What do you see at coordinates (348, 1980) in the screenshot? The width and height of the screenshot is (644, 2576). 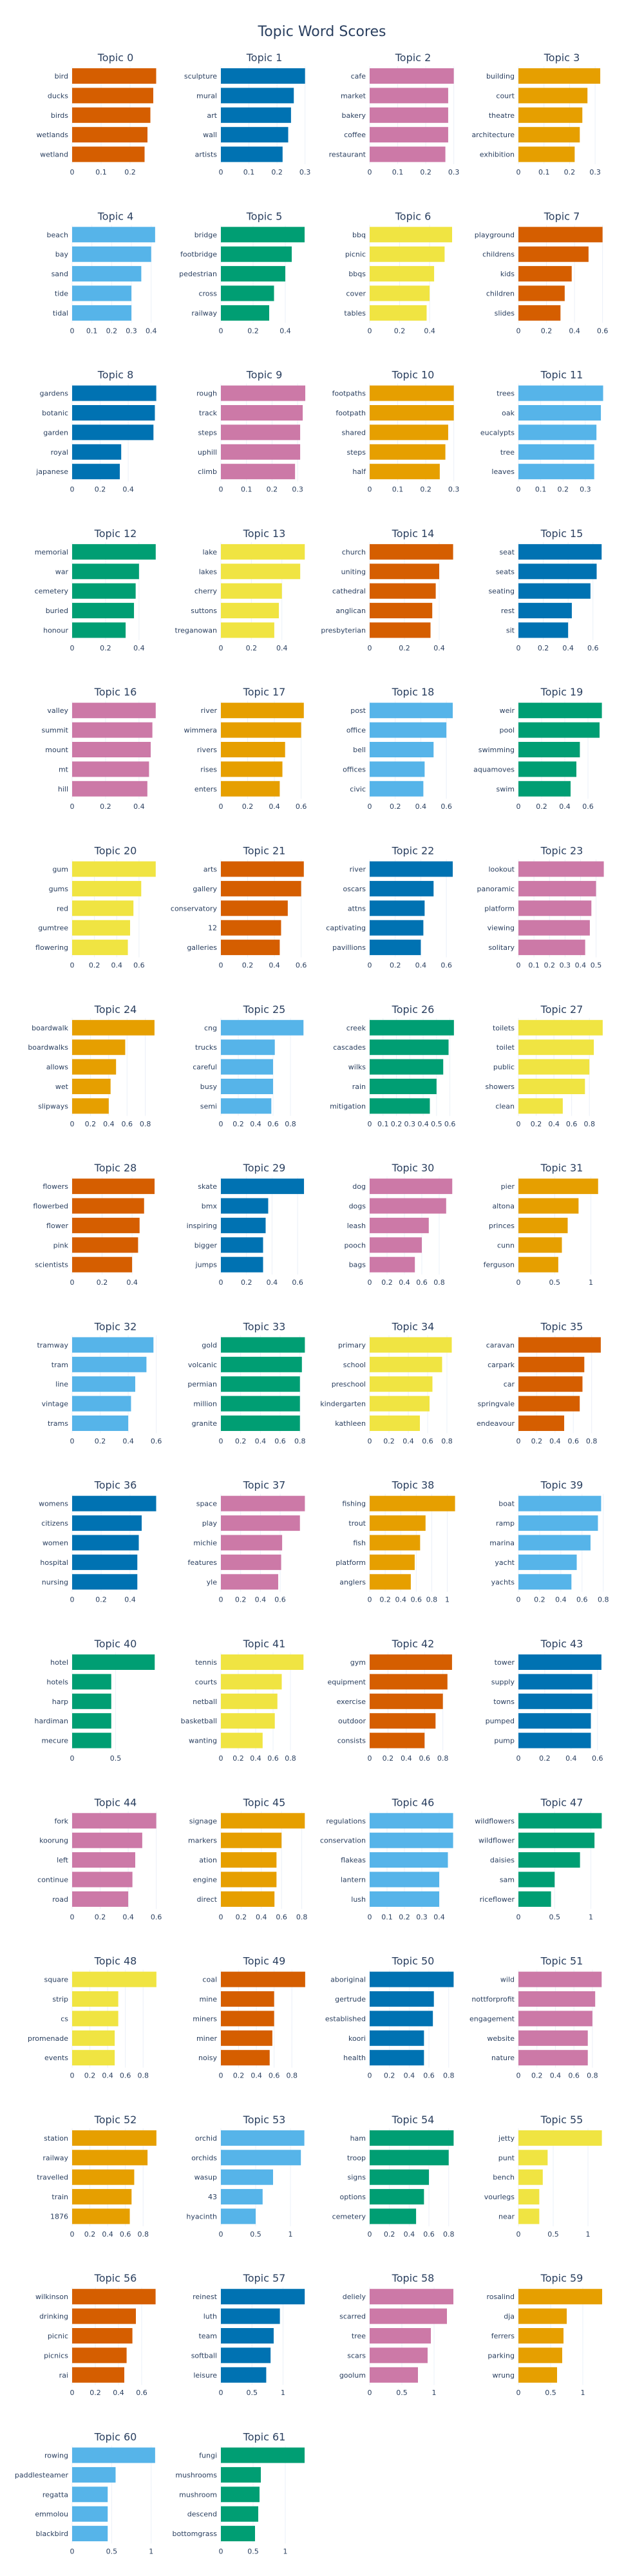 I see `bar-label: aboriginal` at bounding box center [348, 1980].